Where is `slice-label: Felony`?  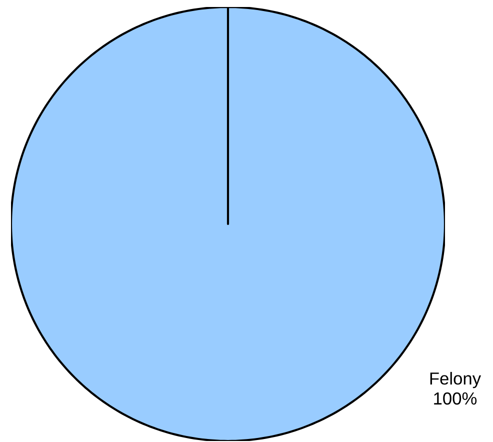
slice-label: Felony is located at coordinates (456, 380).